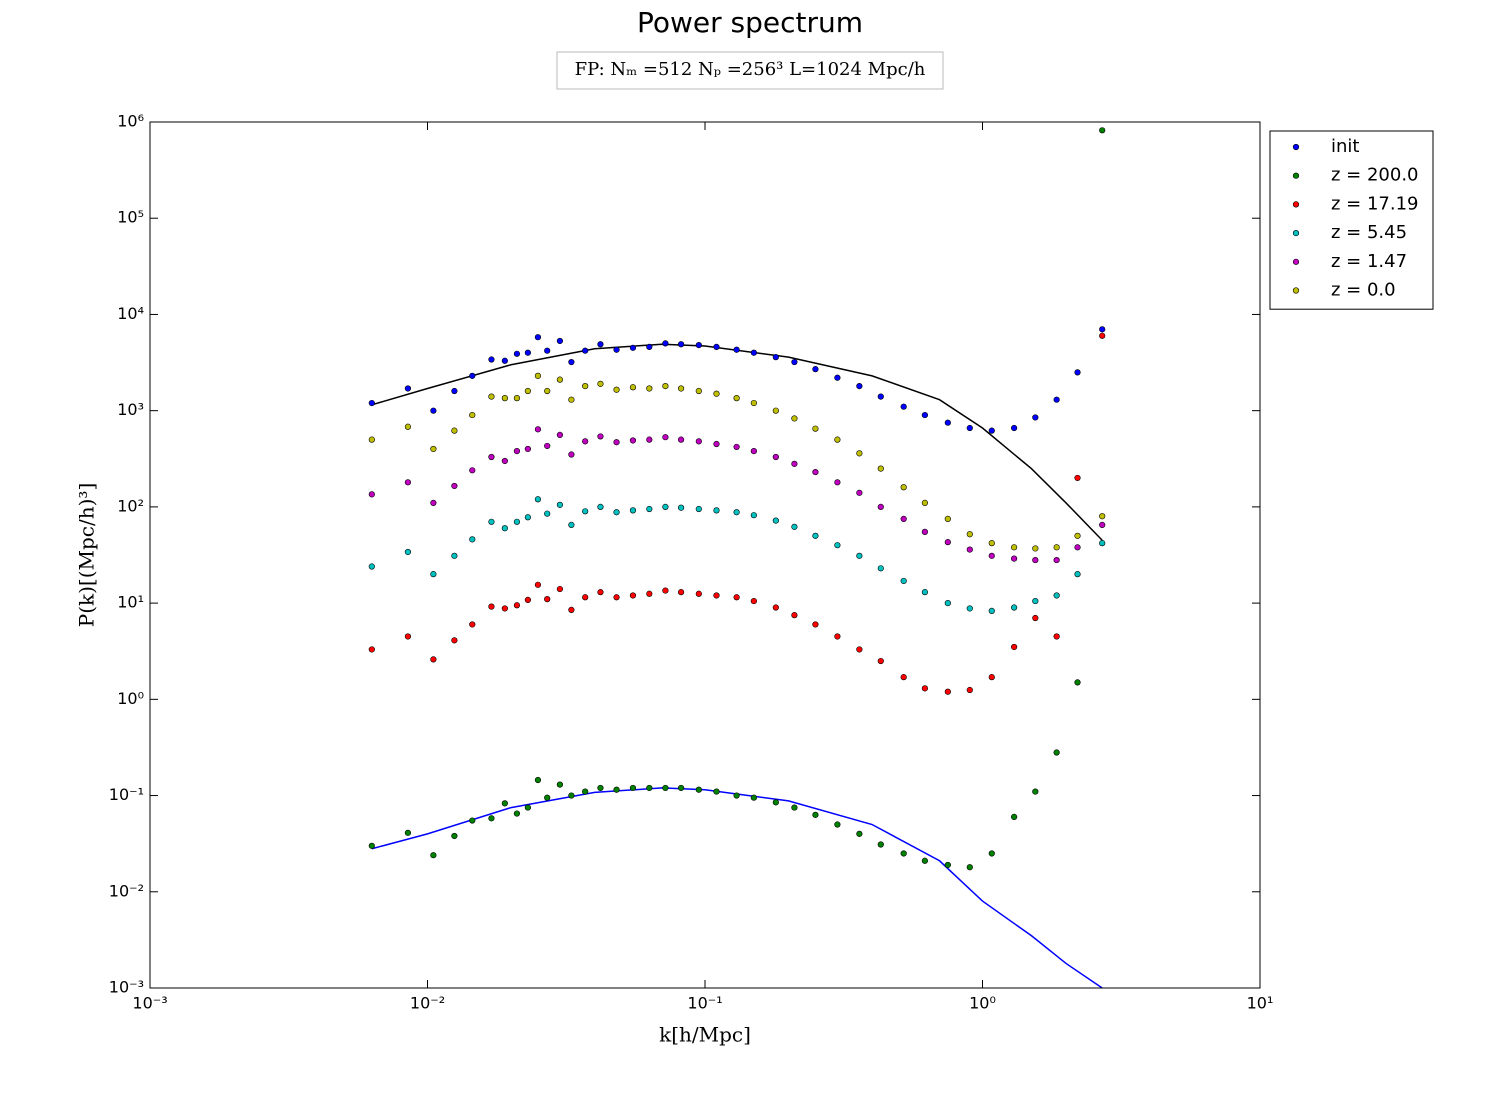 The height and width of the screenshot is (1100, 1500). I want to click on x-tick-label: 10⁻¹, so click(704, 1003).